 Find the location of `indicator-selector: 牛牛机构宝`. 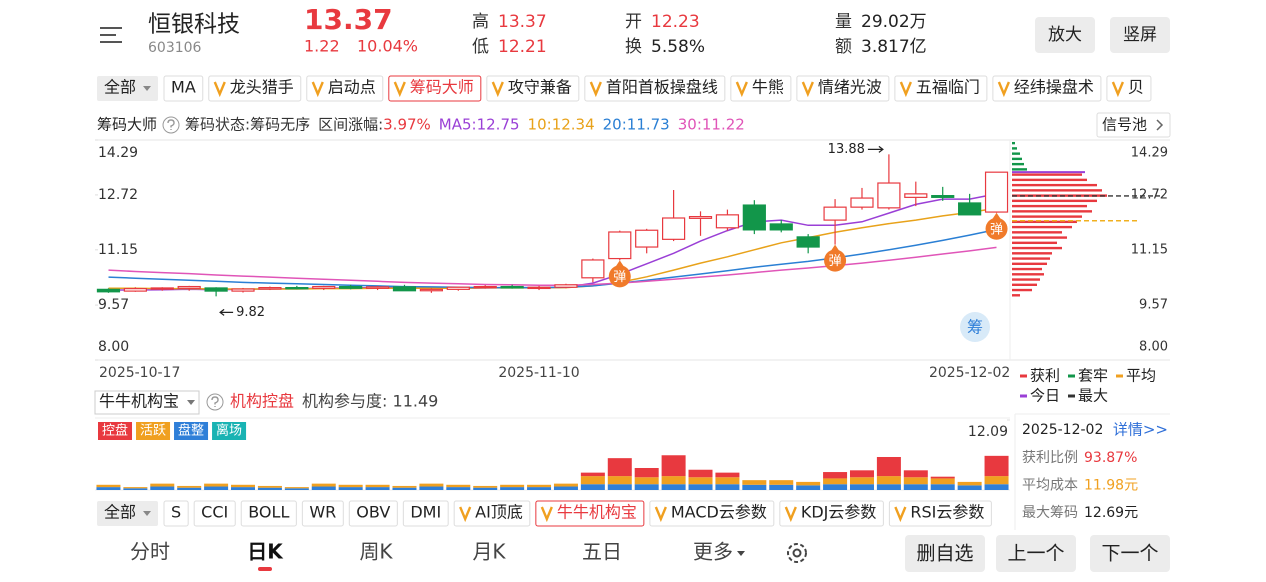

indicator-selector: 牛牛机构宝 is located at coordinates (147, 402).